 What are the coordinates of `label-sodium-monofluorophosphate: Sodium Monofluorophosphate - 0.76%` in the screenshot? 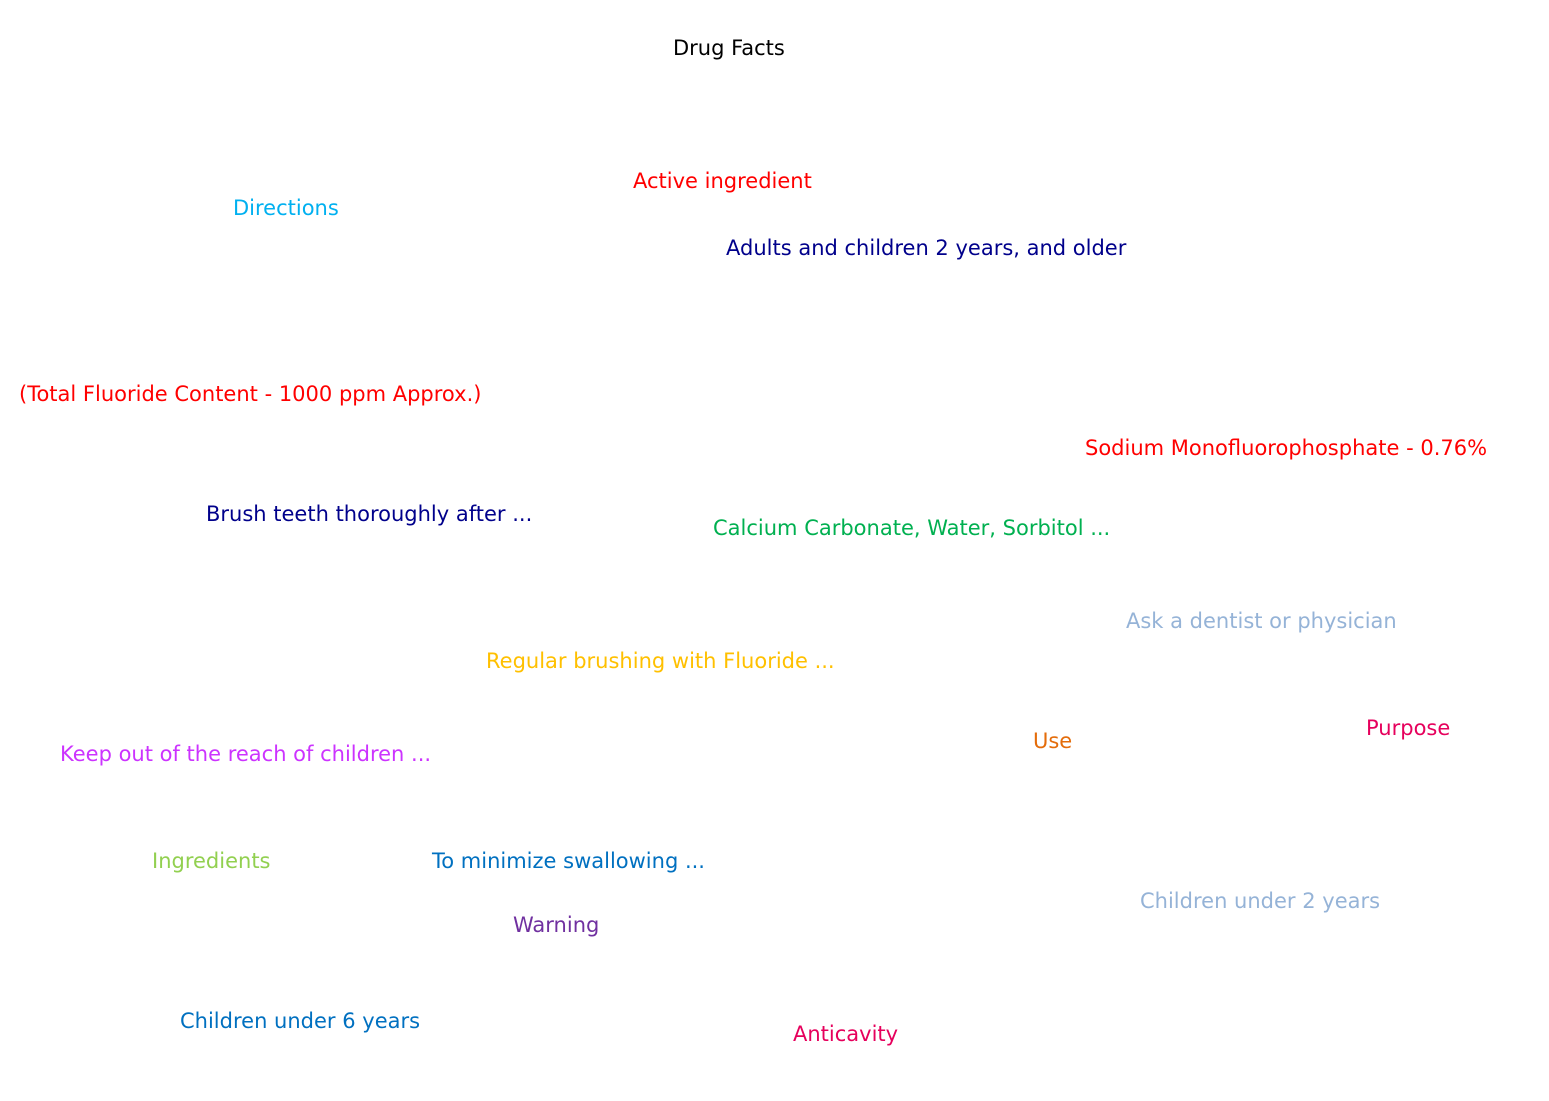 It's located at (1286, 448).